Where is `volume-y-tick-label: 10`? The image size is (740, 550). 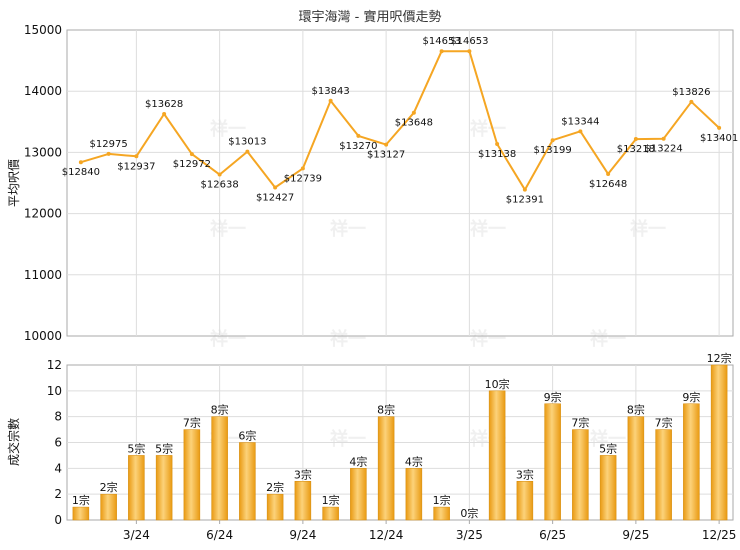 volume-y-tick-label: 10 is located at coordinates (54, 391).